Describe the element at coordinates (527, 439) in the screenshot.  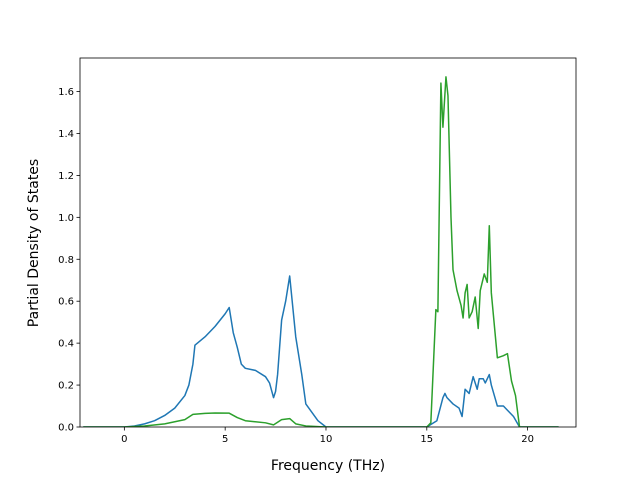
I see `x-tick-label: 20` at that location.